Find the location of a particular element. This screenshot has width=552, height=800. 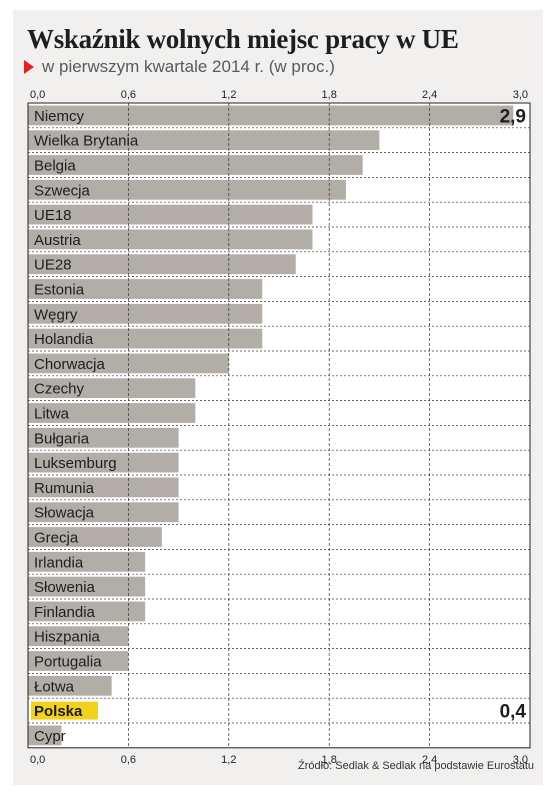

highlight-label-bg is located at coordinates (64, 710).